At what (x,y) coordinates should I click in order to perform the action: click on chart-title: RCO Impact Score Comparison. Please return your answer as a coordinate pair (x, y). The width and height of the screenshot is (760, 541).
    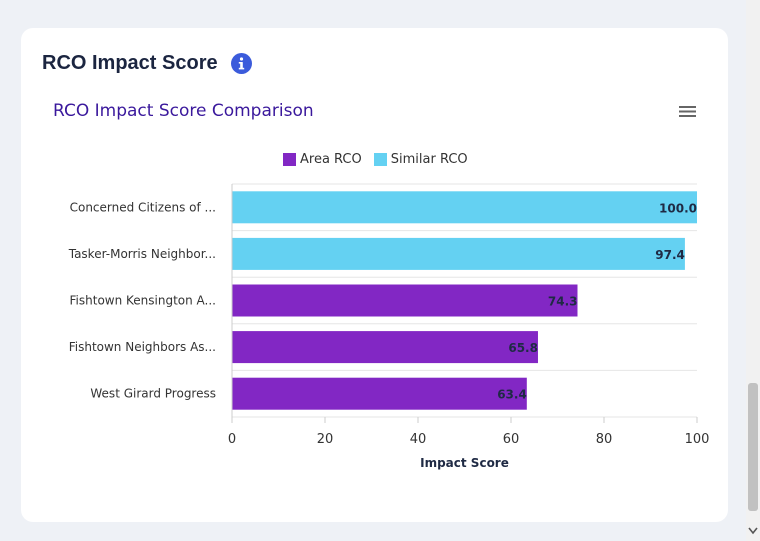
    Looking at the image, I should click on (183, 111).